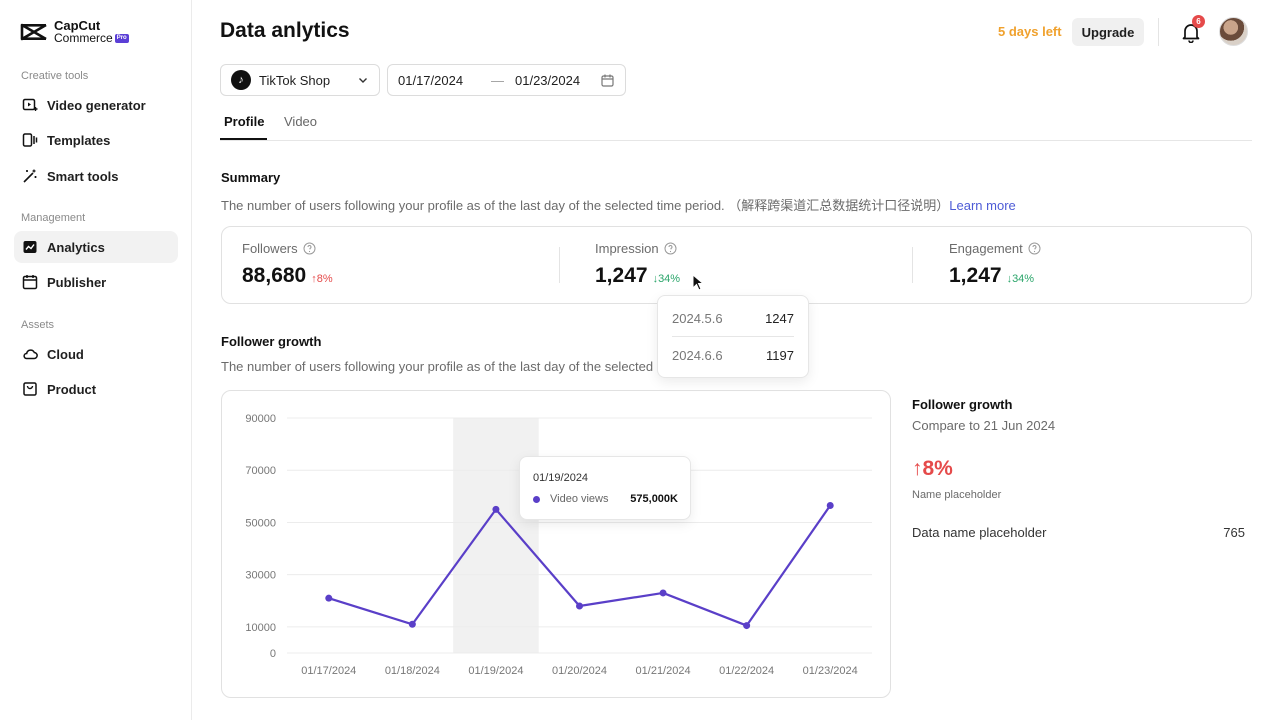 This screenshot has width=1280, height=720. What do you see at coordinates (962, 404) in the screenshot?
I see `growth-panel-title: Follower growth` at bounding box center [962, 404].